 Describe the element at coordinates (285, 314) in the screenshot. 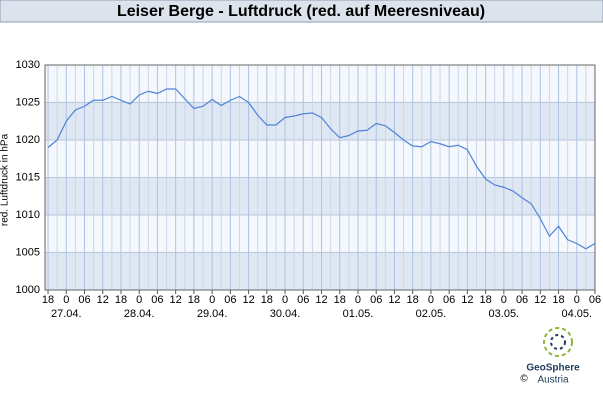

I see `date-label: 30.04.` at that location.